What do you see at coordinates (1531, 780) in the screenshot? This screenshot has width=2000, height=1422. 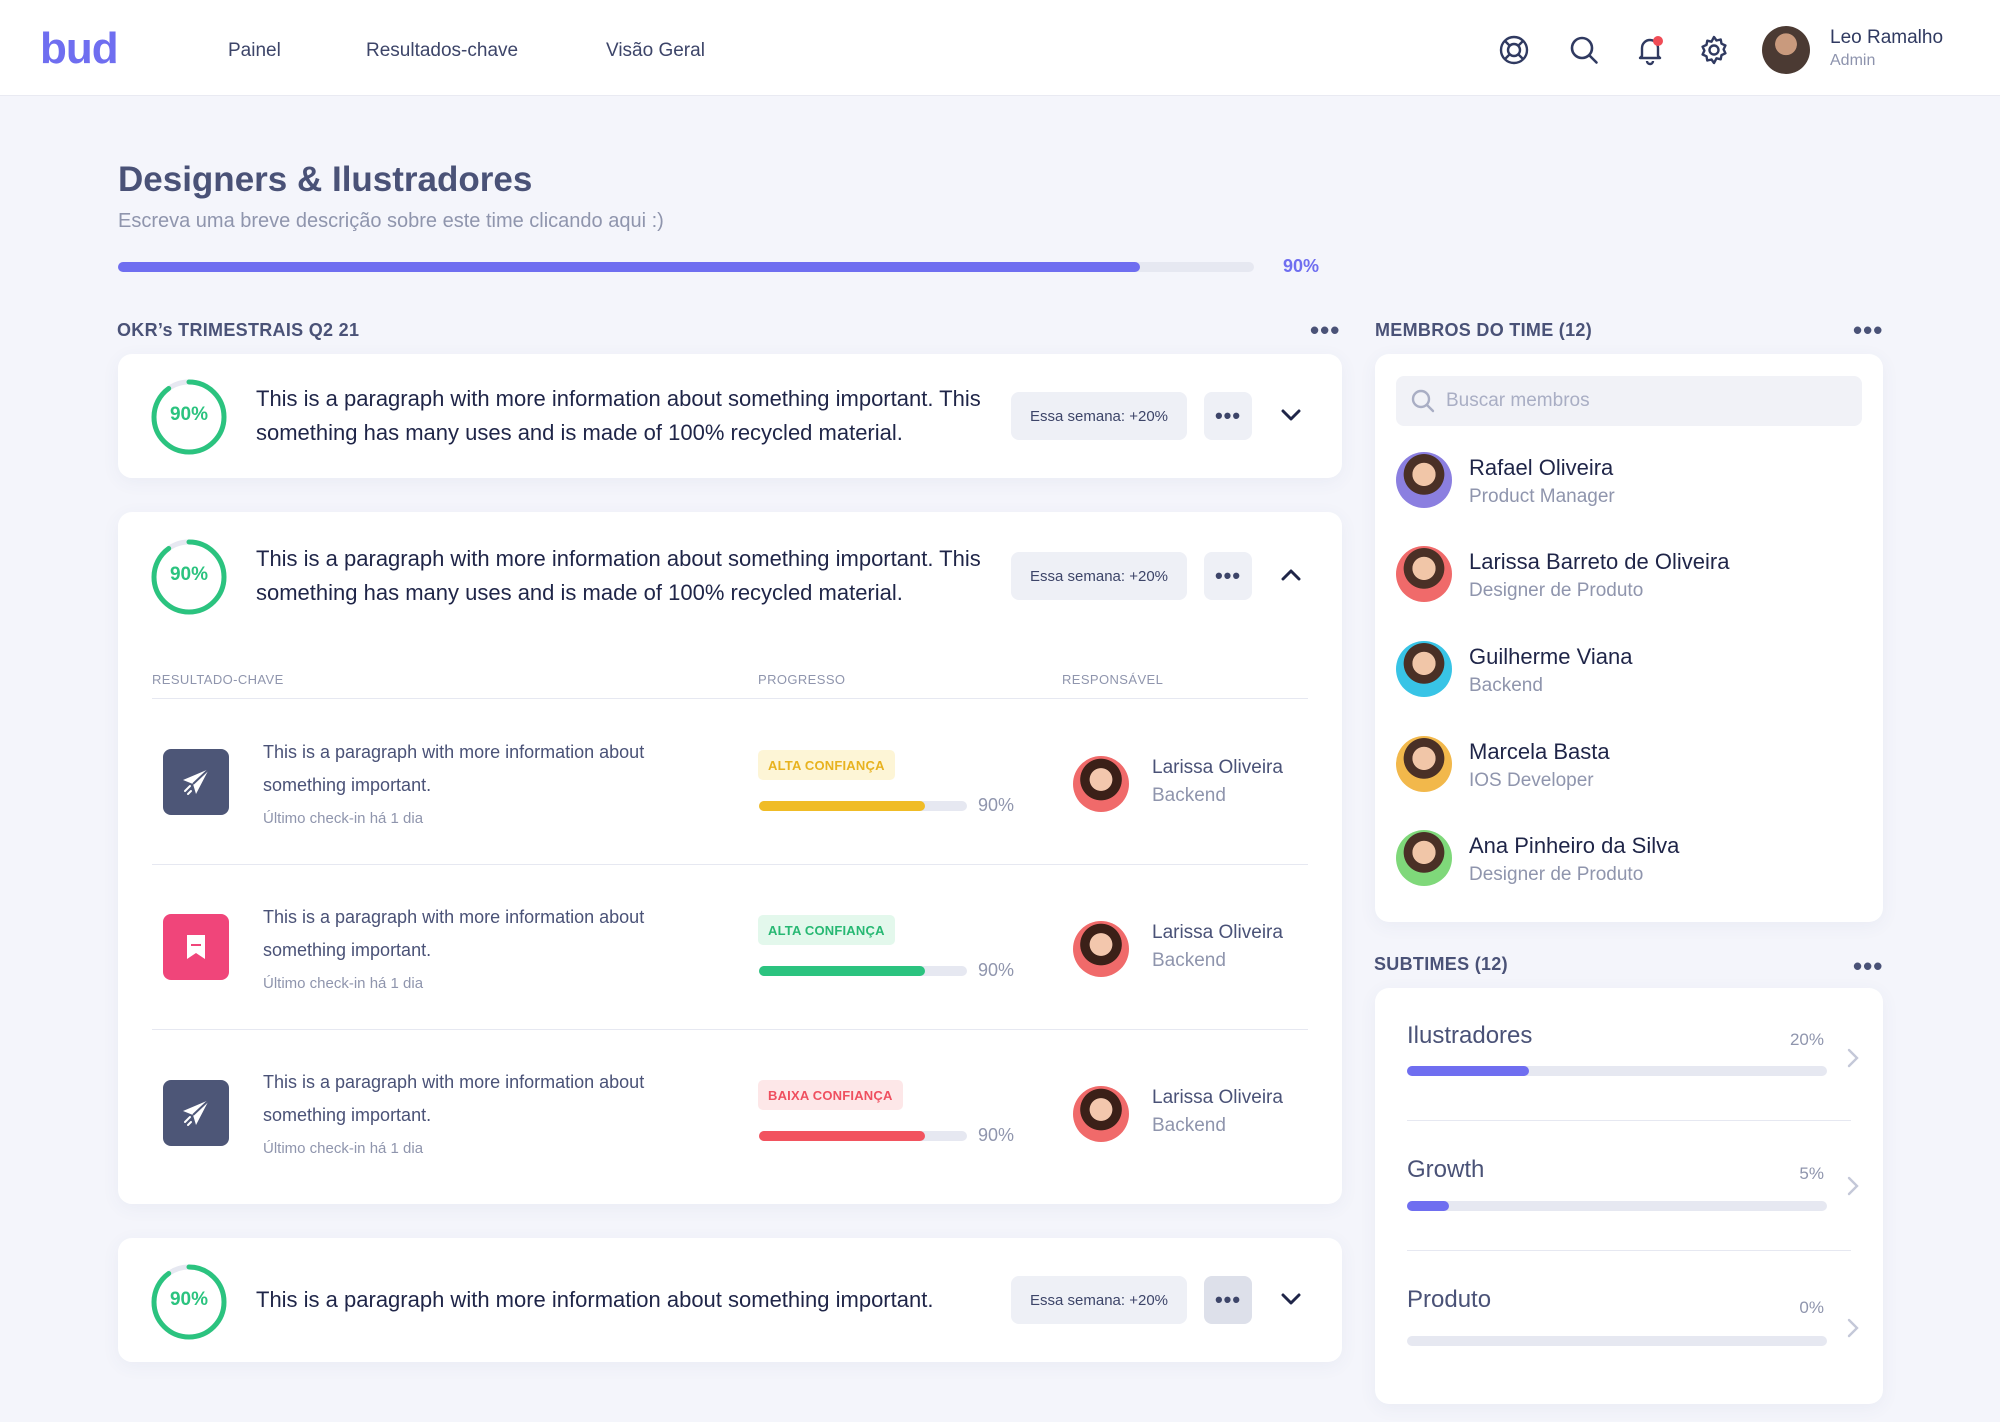 I see `member-role: IOS Developer` at bounding box center [1531, 780].